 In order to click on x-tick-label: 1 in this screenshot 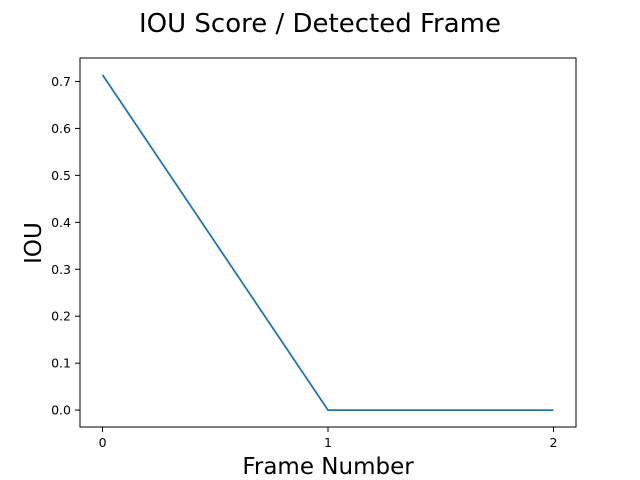, I will do `click(328, 442)`.